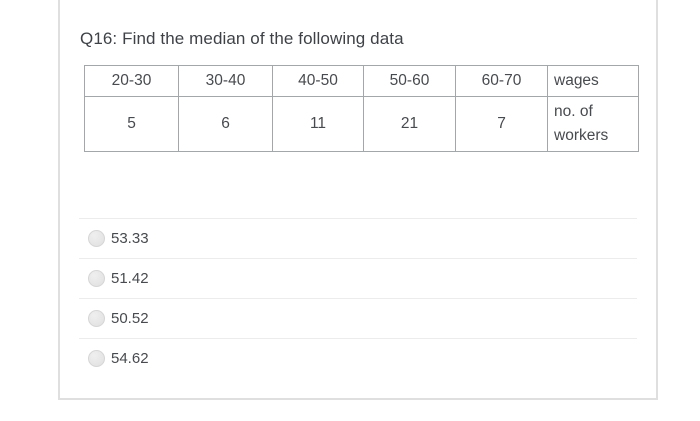 Image resolution: width=700 pixels, height=421 pixels. I want to click on table-row-class-intervals: 20-30 30-40 40-50 50-60 60-70 wages, so click(361, 81).